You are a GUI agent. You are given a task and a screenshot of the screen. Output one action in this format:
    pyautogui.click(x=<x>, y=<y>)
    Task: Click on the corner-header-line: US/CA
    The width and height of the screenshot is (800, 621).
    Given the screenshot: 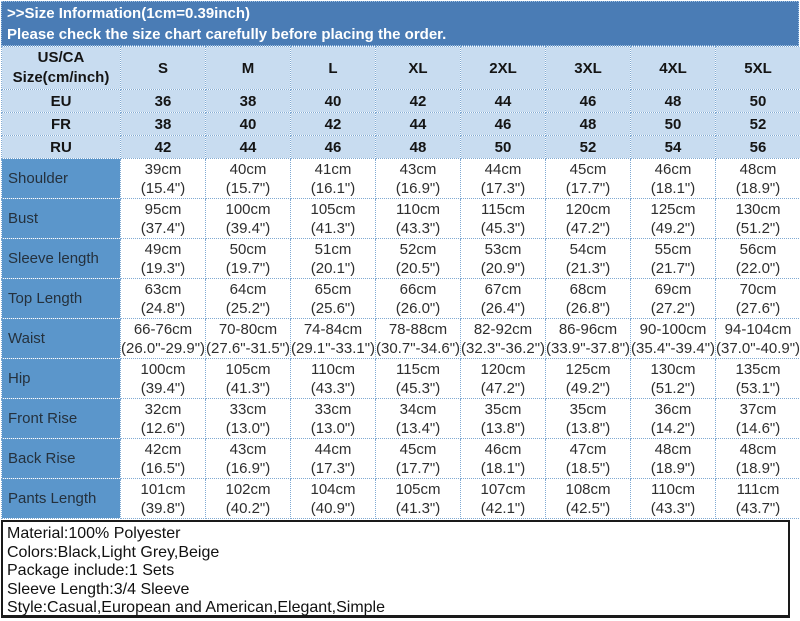 What is the action you would take?
    pyautogui.click(x=61, y=58)
    